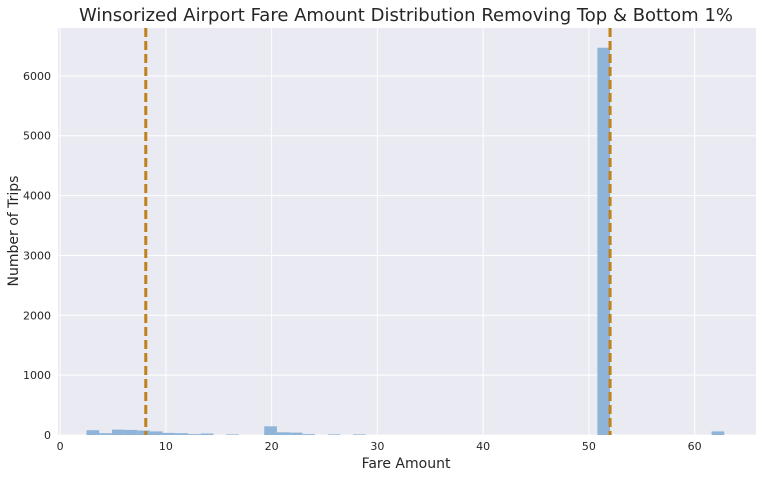 The image size is (762, 477). What do you see at coordinates (47, 435) in the screenshot?
I see `y-tick-label: 0` at bounding box center [47, 435].